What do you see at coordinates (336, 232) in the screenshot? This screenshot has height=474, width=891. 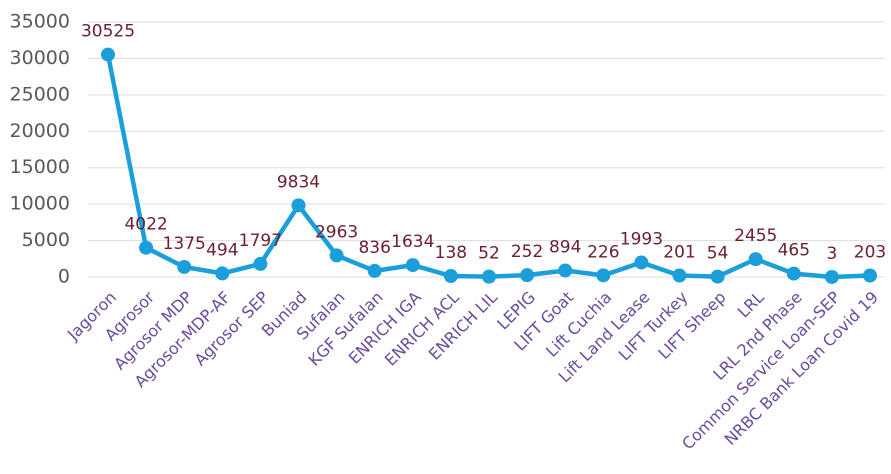 I see `data-label: 2963` at bounding box center [336, 232].